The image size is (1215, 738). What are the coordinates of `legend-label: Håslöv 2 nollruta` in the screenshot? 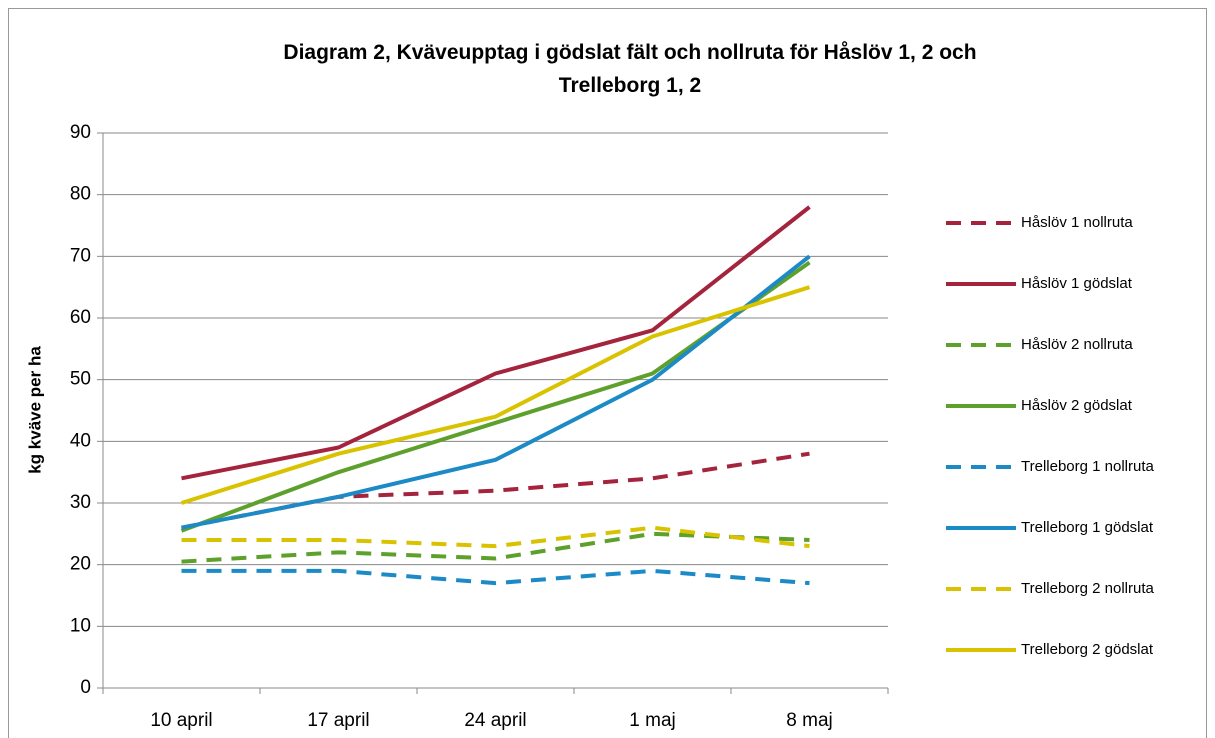 It's located at (1077, 344).